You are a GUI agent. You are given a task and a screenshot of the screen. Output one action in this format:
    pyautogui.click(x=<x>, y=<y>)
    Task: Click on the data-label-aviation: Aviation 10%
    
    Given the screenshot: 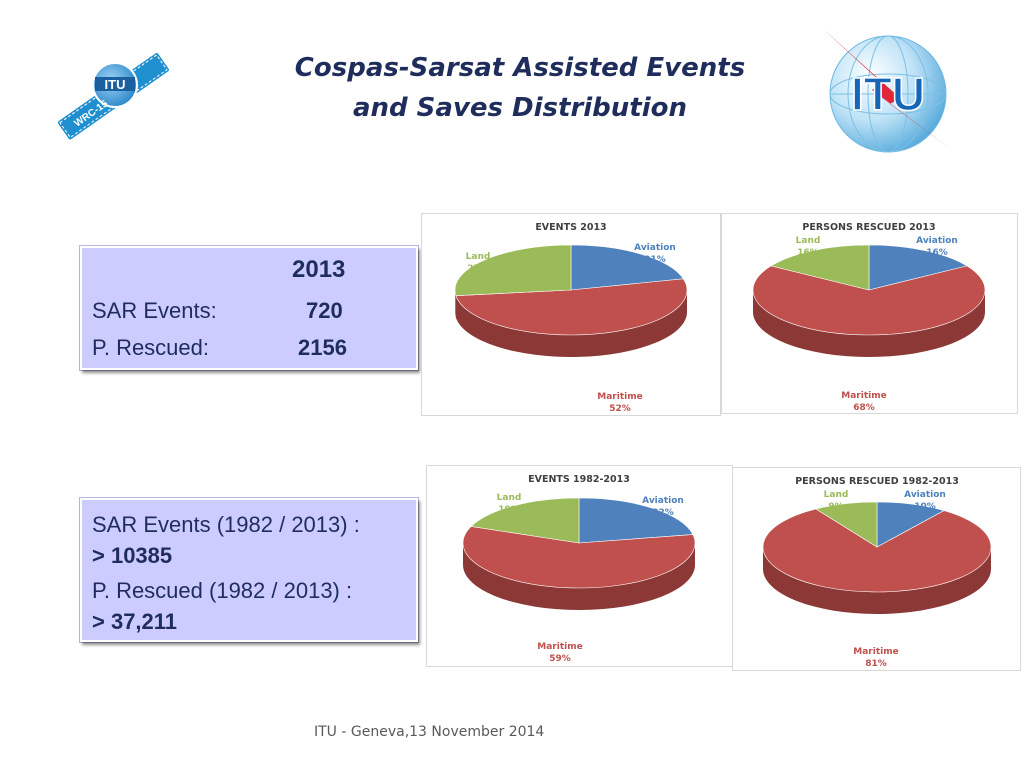 What is the action you would take?
    pyautogui.click(x=925, y=501)
    